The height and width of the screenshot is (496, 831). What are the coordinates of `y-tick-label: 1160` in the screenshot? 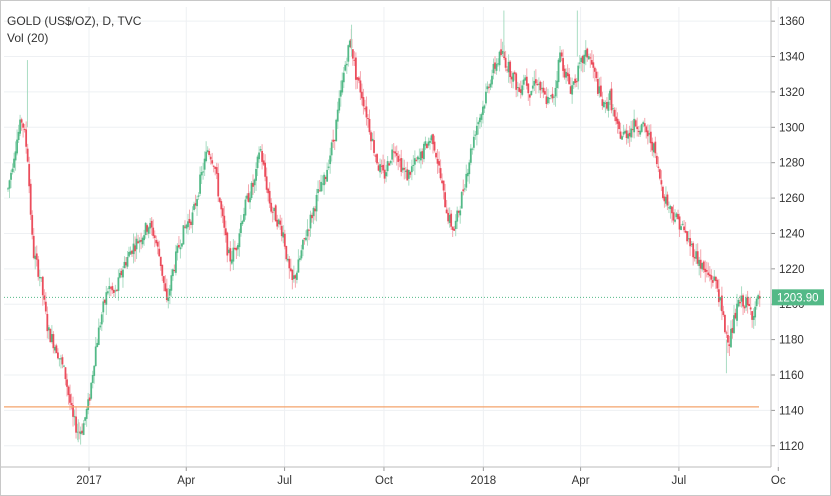 It's located at (791, 376).